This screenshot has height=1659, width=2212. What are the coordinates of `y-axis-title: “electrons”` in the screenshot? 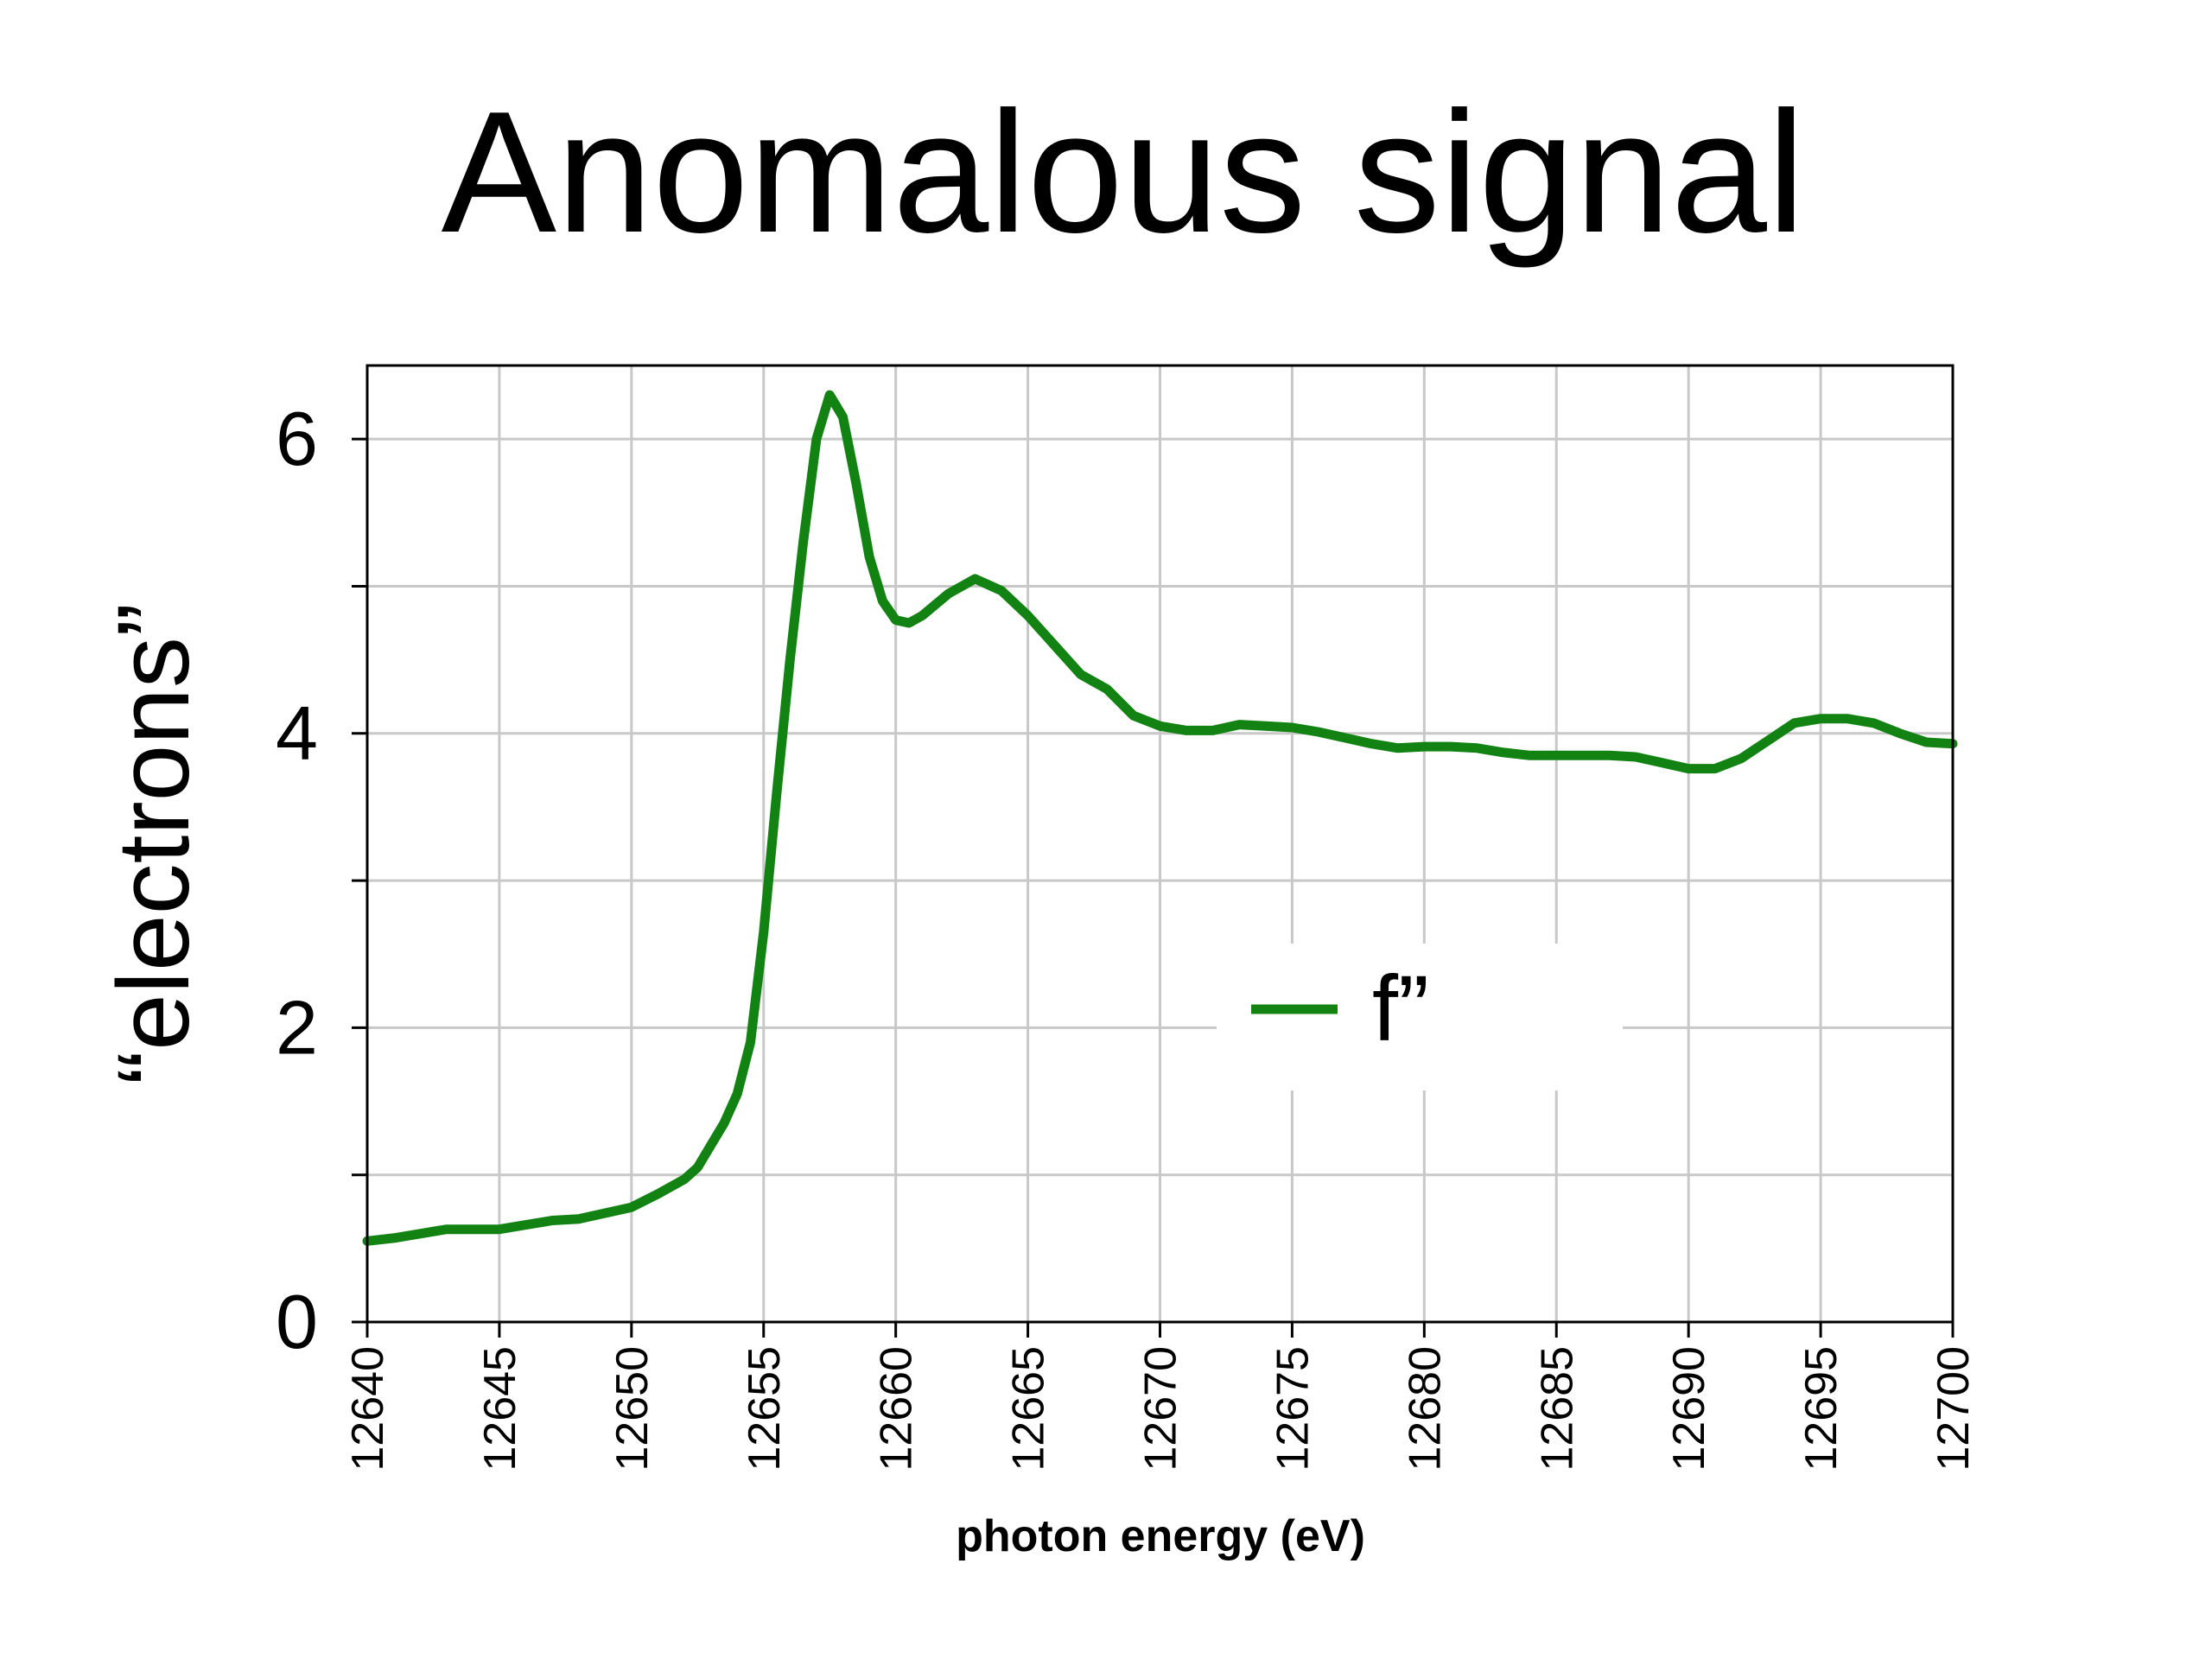 It's located at (154, 843).